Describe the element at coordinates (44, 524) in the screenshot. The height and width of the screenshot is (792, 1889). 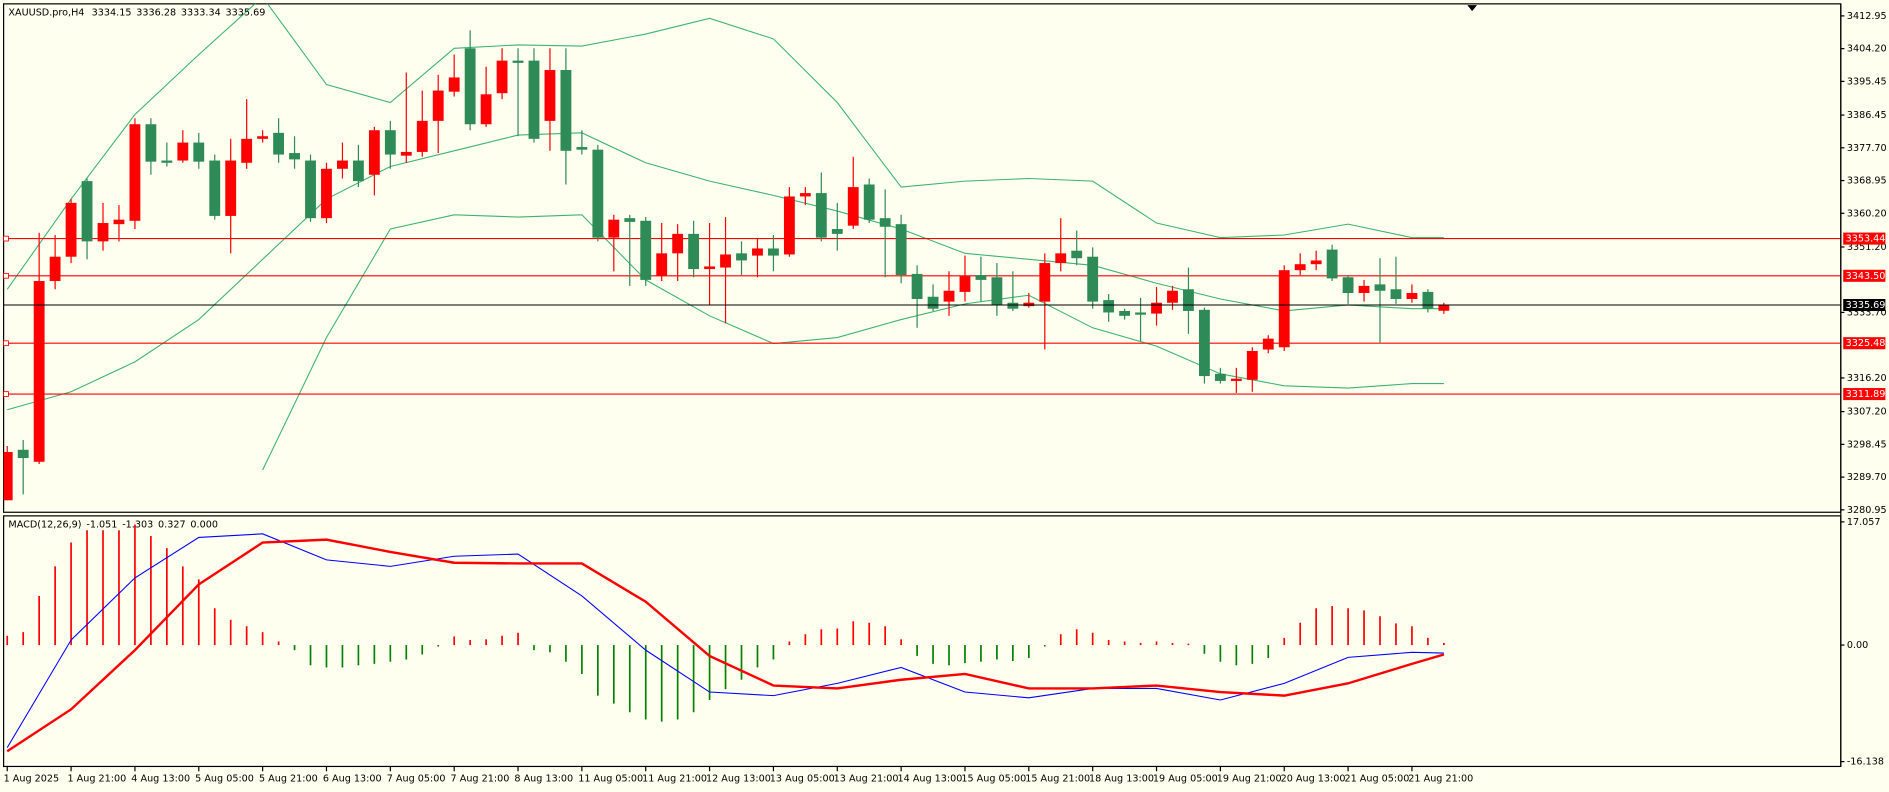
I see `macd-name: MACD(12,26,9)` at that location.